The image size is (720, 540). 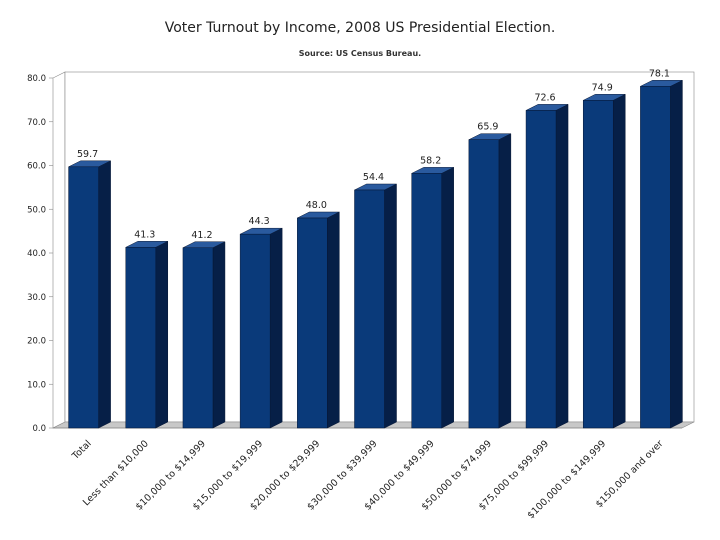 I want to click on y-tick-label: 40.0, so click(x=36, y=254).